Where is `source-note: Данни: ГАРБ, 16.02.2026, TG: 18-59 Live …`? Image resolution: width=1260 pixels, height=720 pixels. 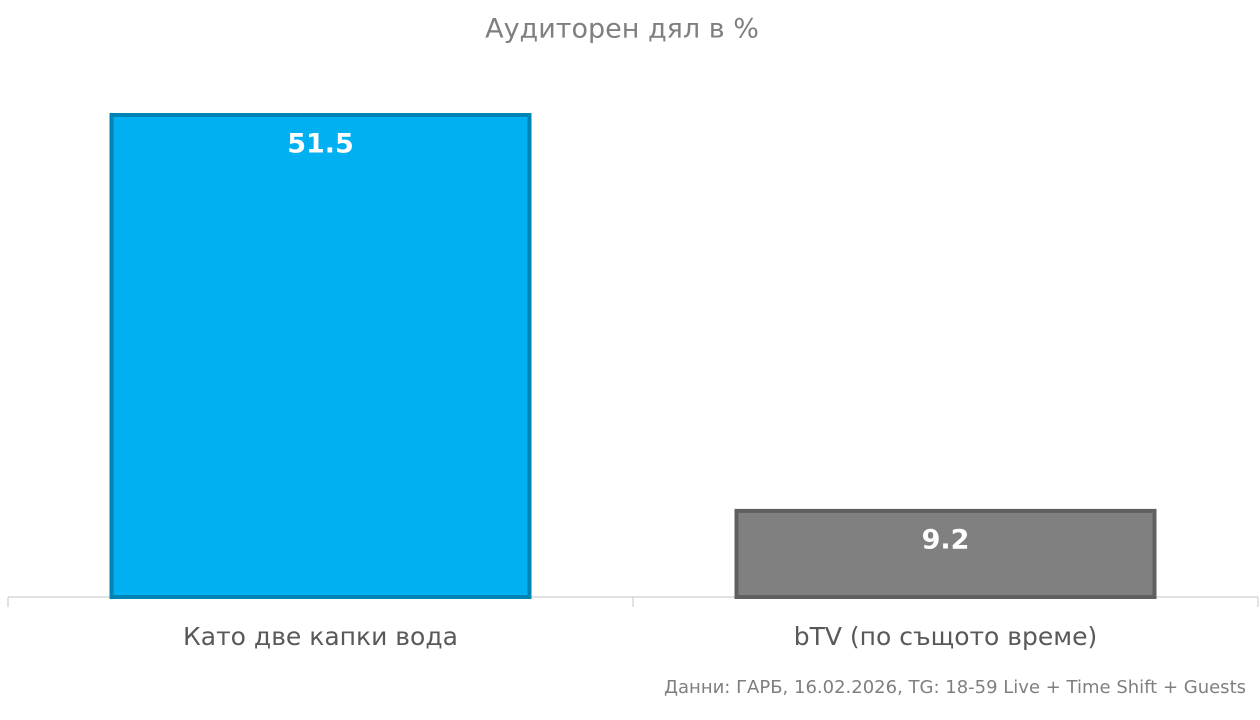
source-note: Данни: ГАРБ, 16.02.2026, TG: 18-59 Live … is located at coordinates (955, 687).